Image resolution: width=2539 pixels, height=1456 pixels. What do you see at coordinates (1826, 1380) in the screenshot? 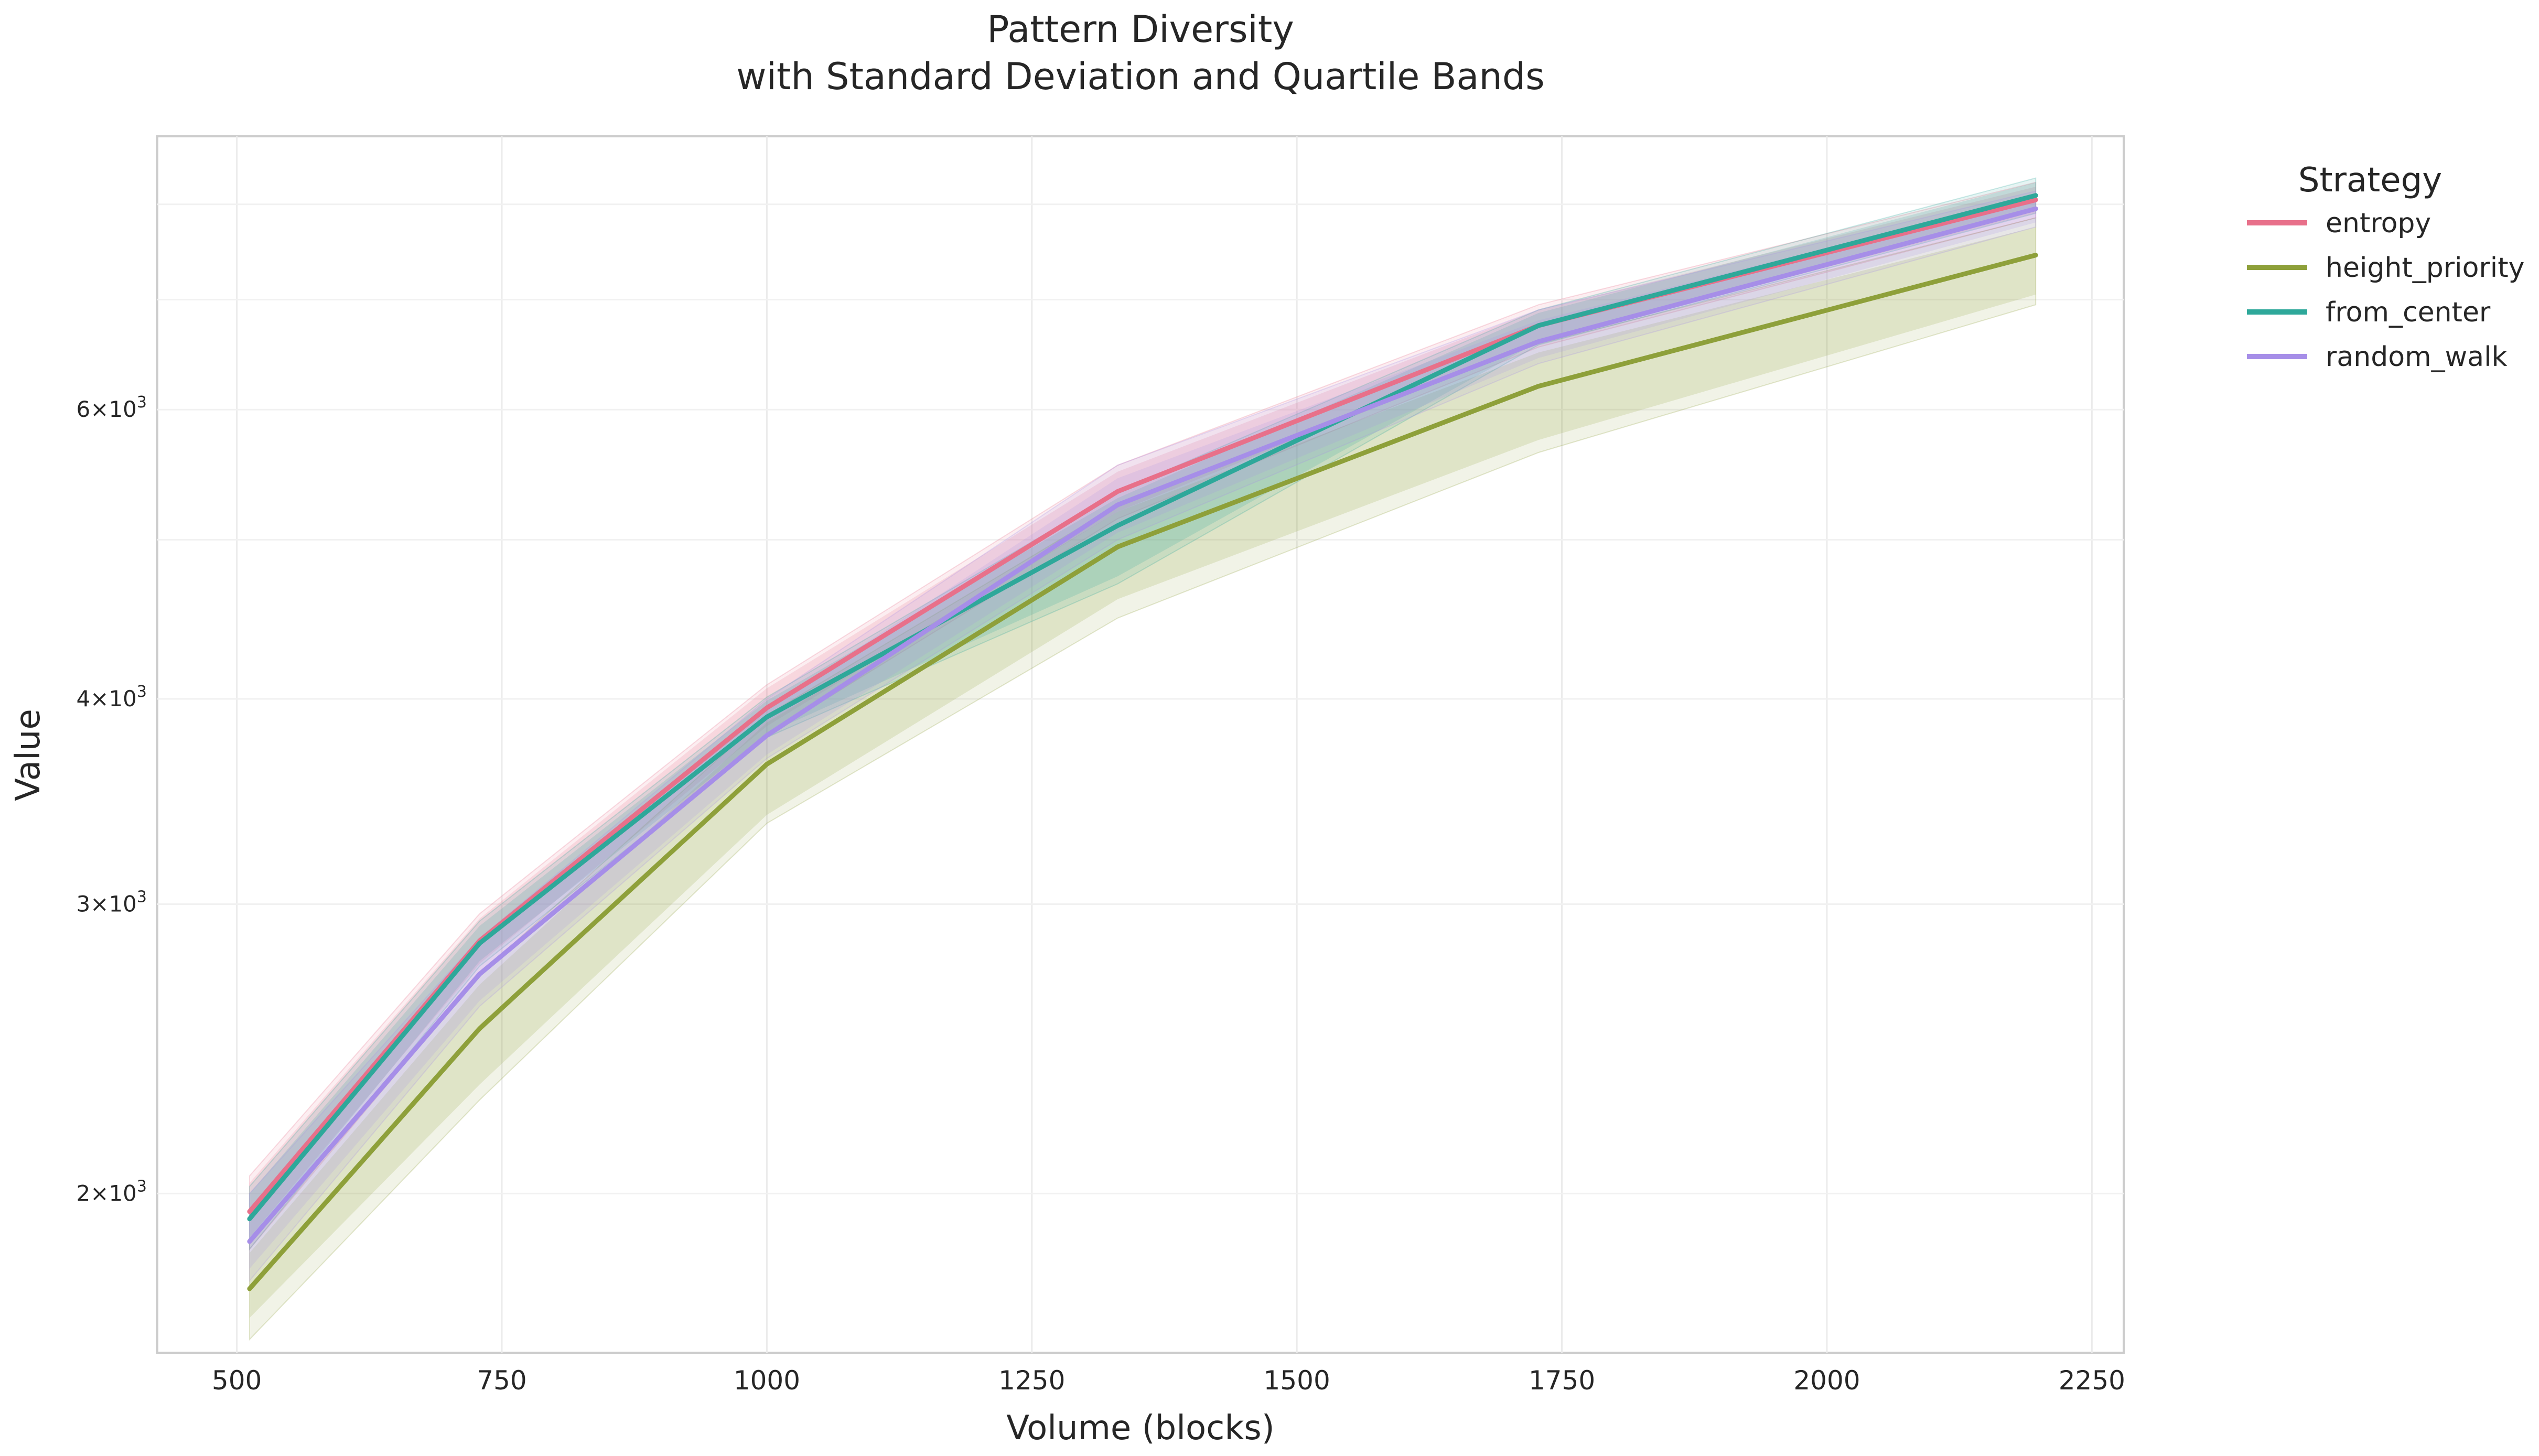
I see `x-tick-label: 2000` at bounding box center [1826, 1380].